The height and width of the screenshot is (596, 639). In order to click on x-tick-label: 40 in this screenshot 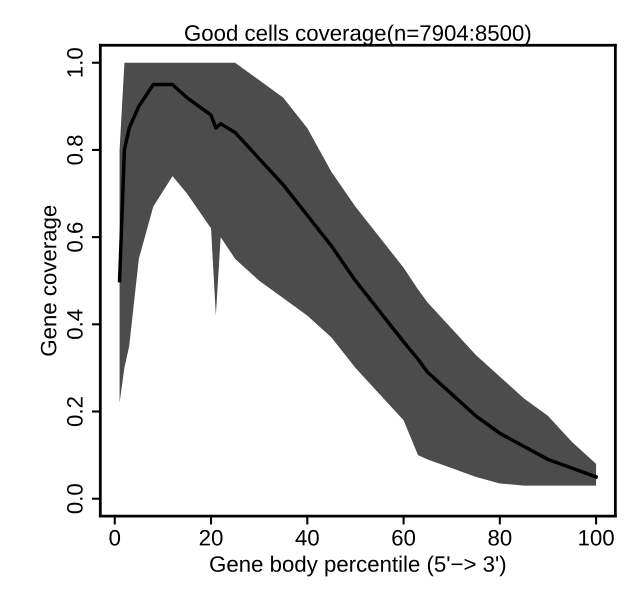, I will do `click(307, 538)`.